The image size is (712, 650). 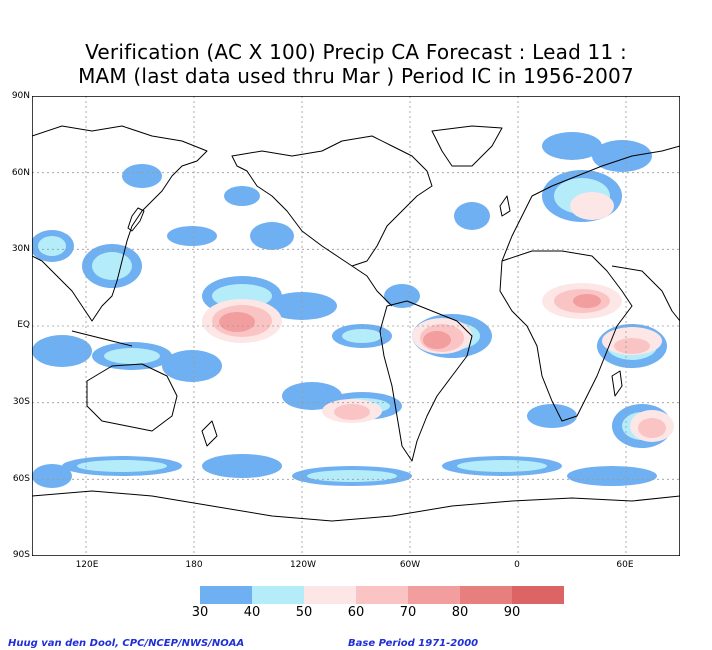 What do you see at coordinates (21, 479) in the screenshot?
I see `lat-label-60s: 60S` at bounding box center [21, 479].